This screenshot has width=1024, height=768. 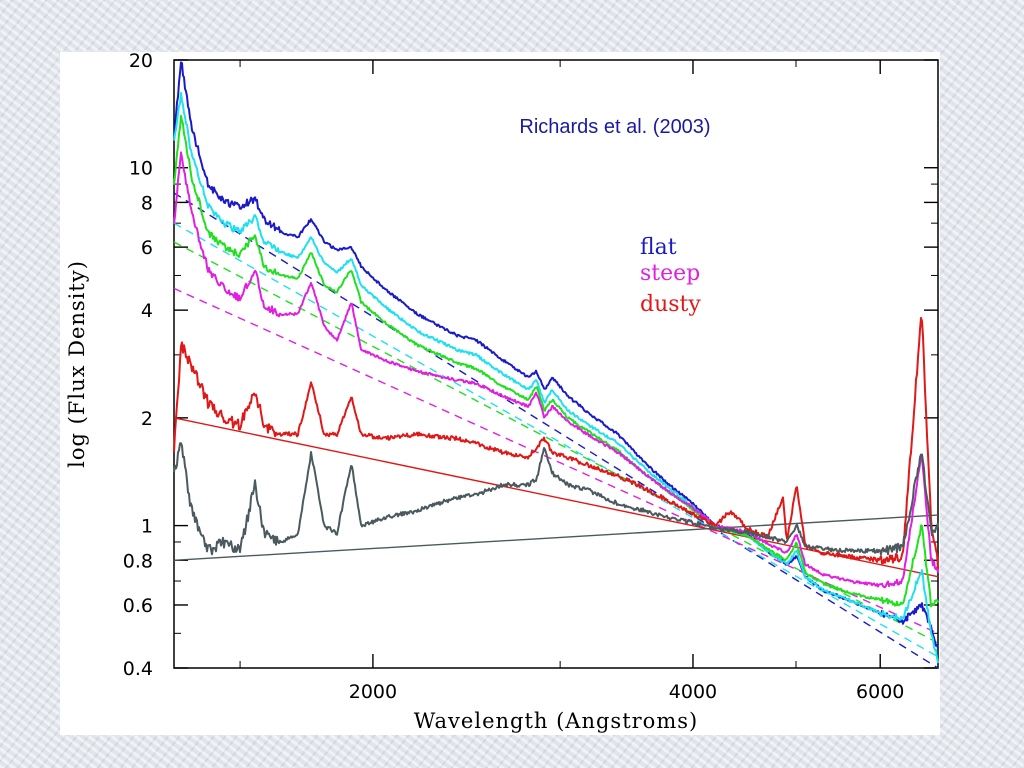 What do you see at coordinates (141, 169) in the screenshot?
I see `y-tick-label: 10` at bounding box center [141, 169].